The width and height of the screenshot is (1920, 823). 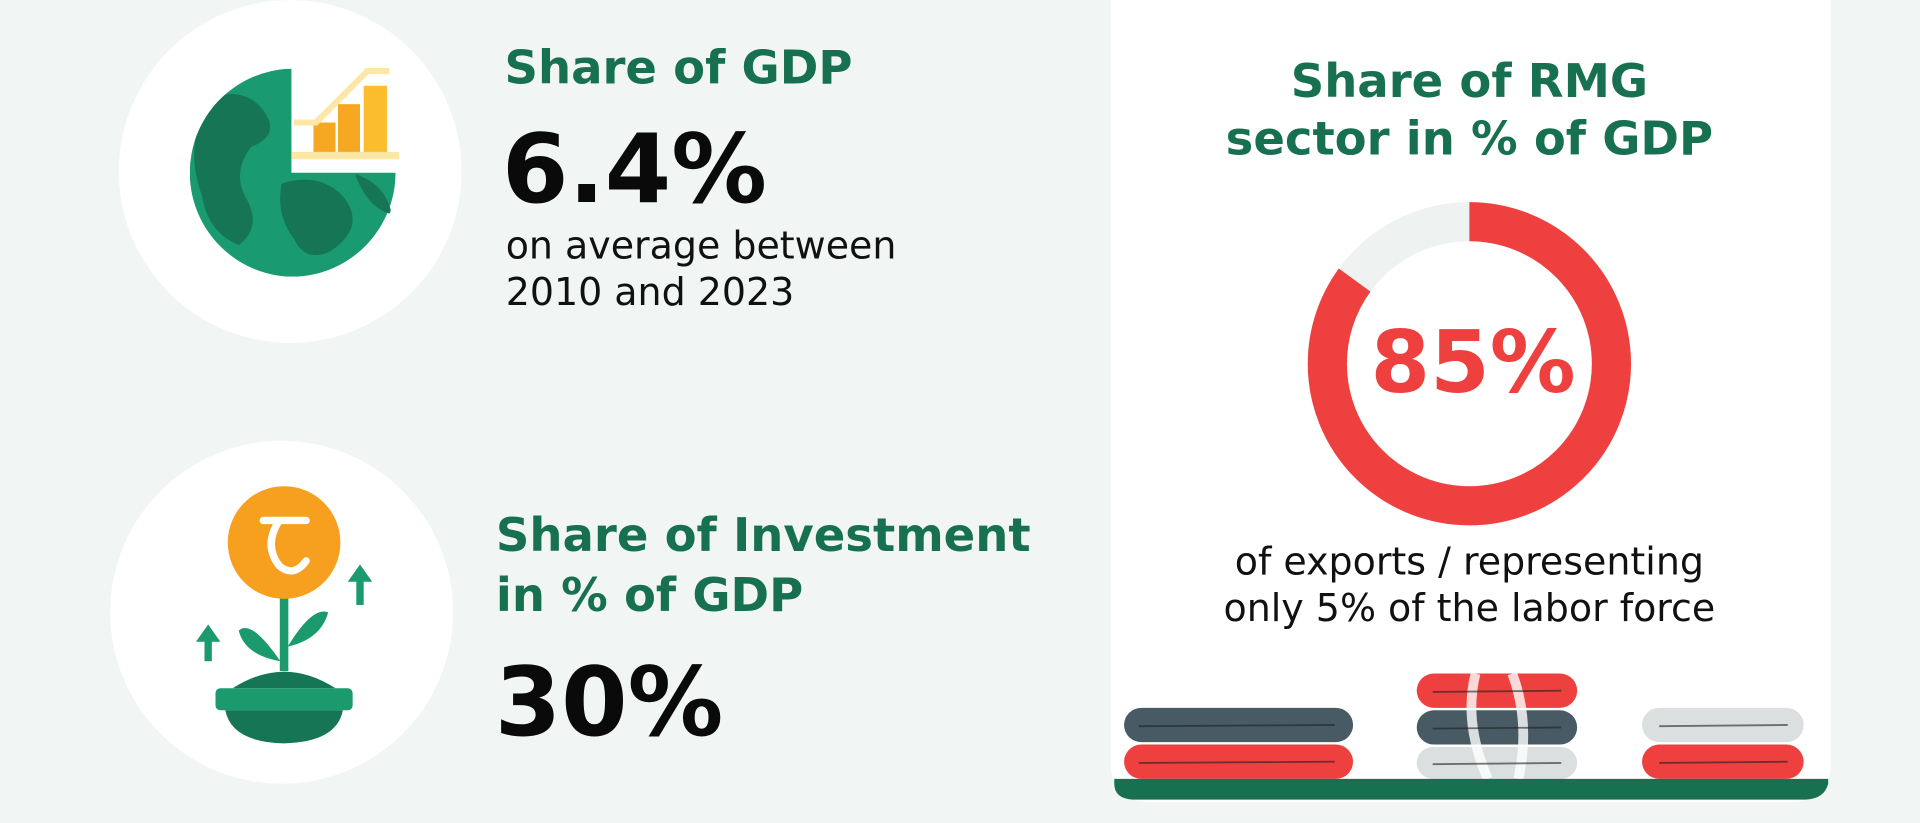 I want to click on rmg-note: of exports / representing, so click(x=1469, y=561).